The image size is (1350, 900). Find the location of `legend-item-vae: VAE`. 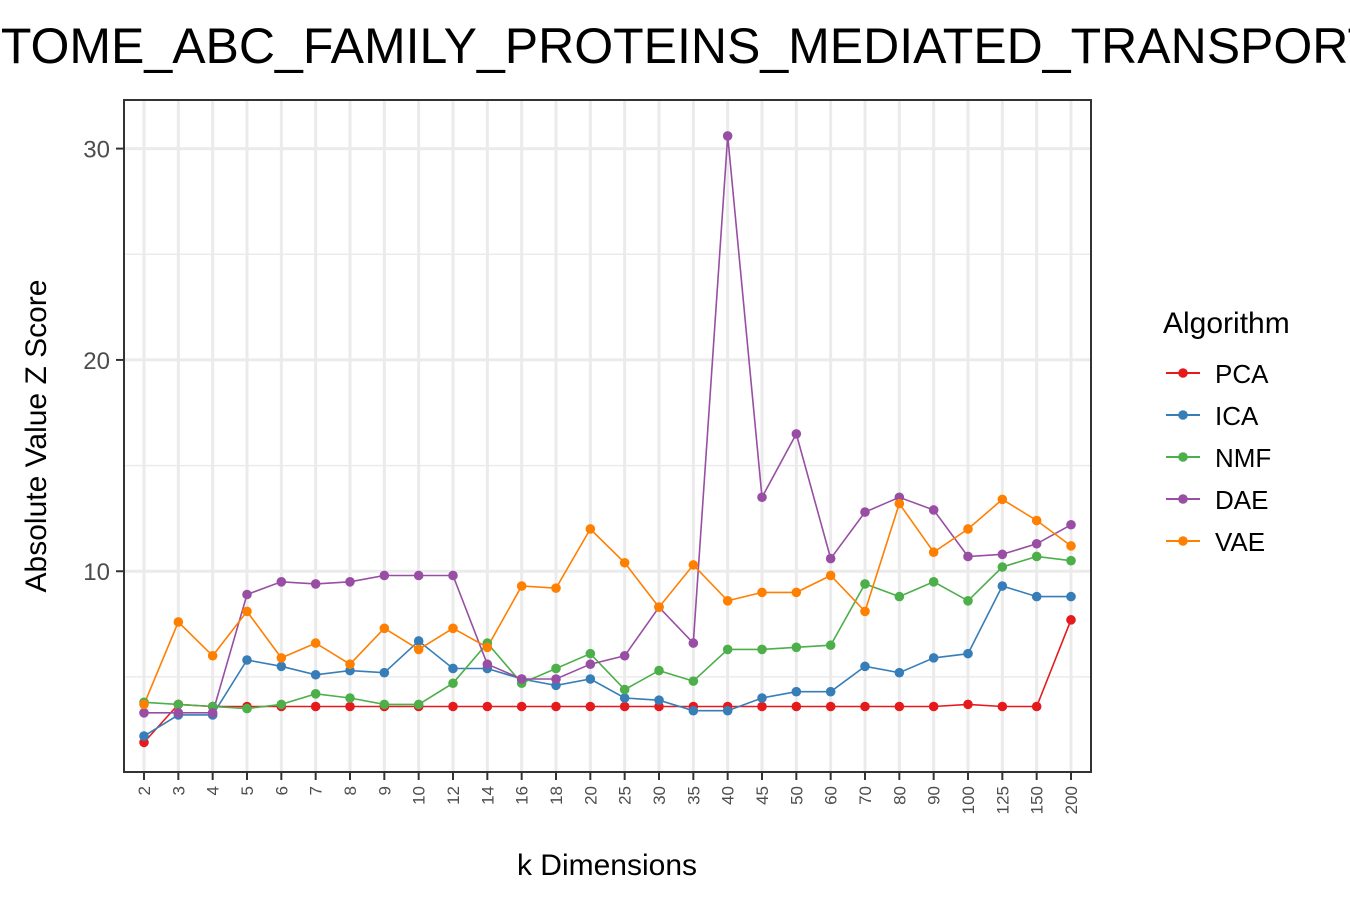

legend-item-vae: VAE is located at coordinates (1215, 542).